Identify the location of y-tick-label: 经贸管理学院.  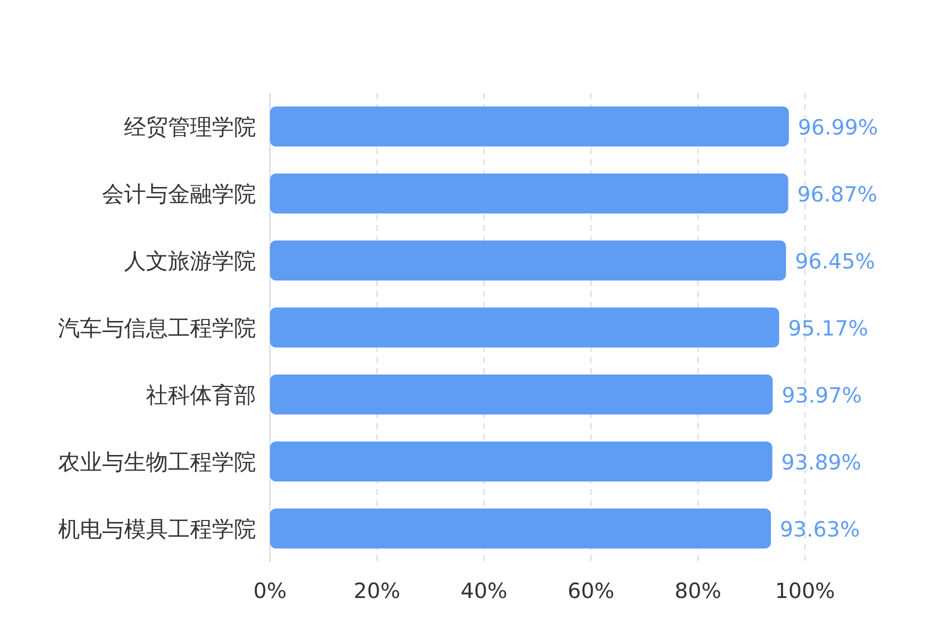
(190, 128).